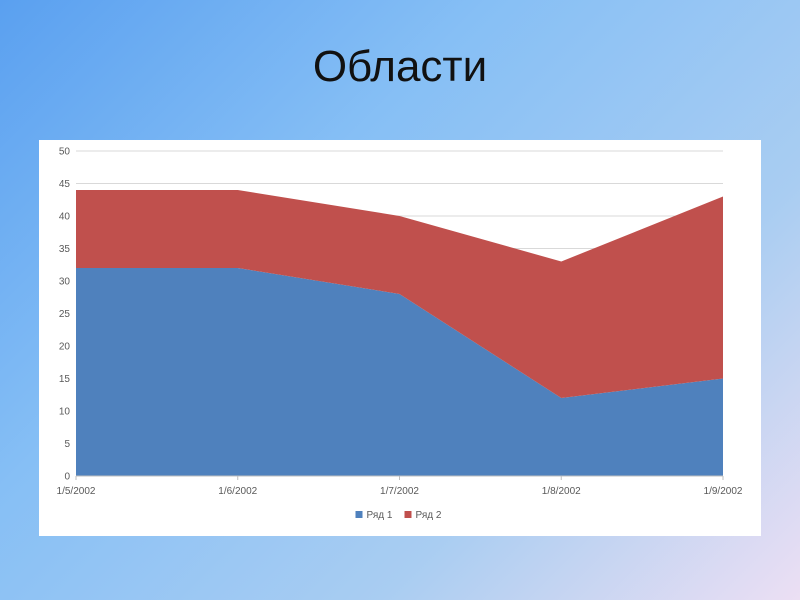 Image resolution: width=800 pixels, height=600 pixels. I want to click on y-tick-label: 30, so click(65, 282).